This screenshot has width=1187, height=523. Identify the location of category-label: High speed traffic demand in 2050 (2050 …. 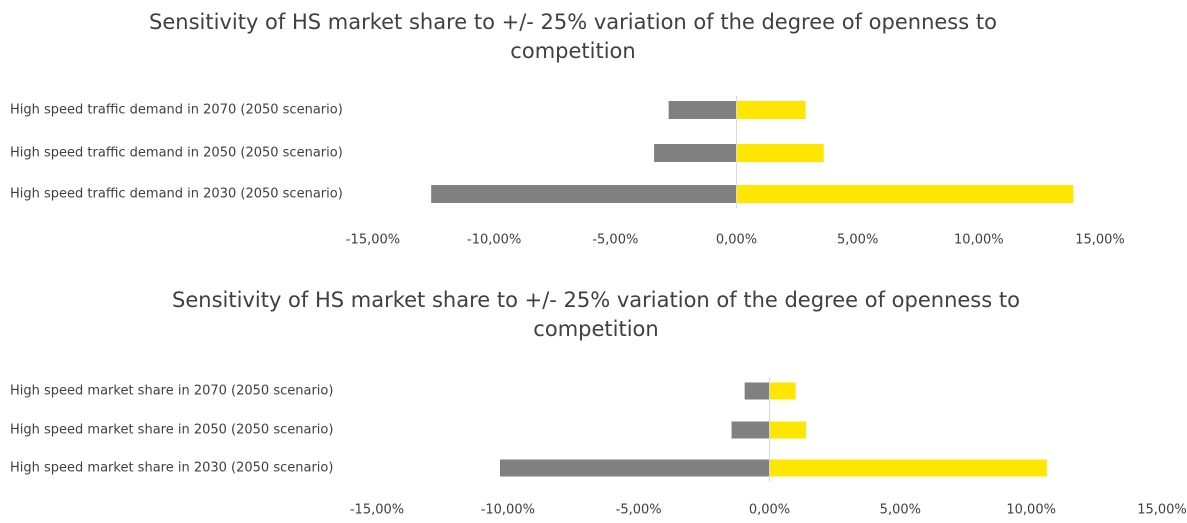
(176, 153).